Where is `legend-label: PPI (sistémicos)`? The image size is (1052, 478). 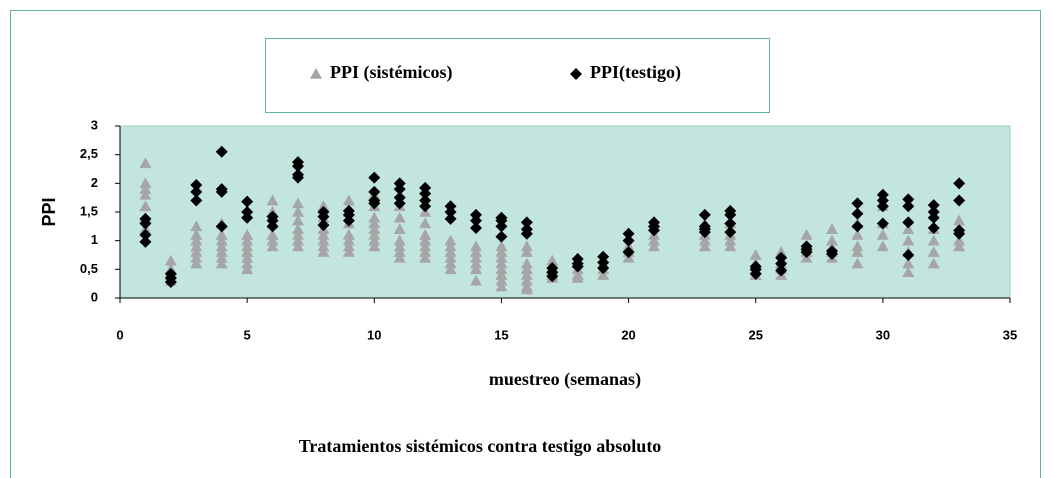 legend-label: PPI (sistémicos) is located at coordinates (391, 72).